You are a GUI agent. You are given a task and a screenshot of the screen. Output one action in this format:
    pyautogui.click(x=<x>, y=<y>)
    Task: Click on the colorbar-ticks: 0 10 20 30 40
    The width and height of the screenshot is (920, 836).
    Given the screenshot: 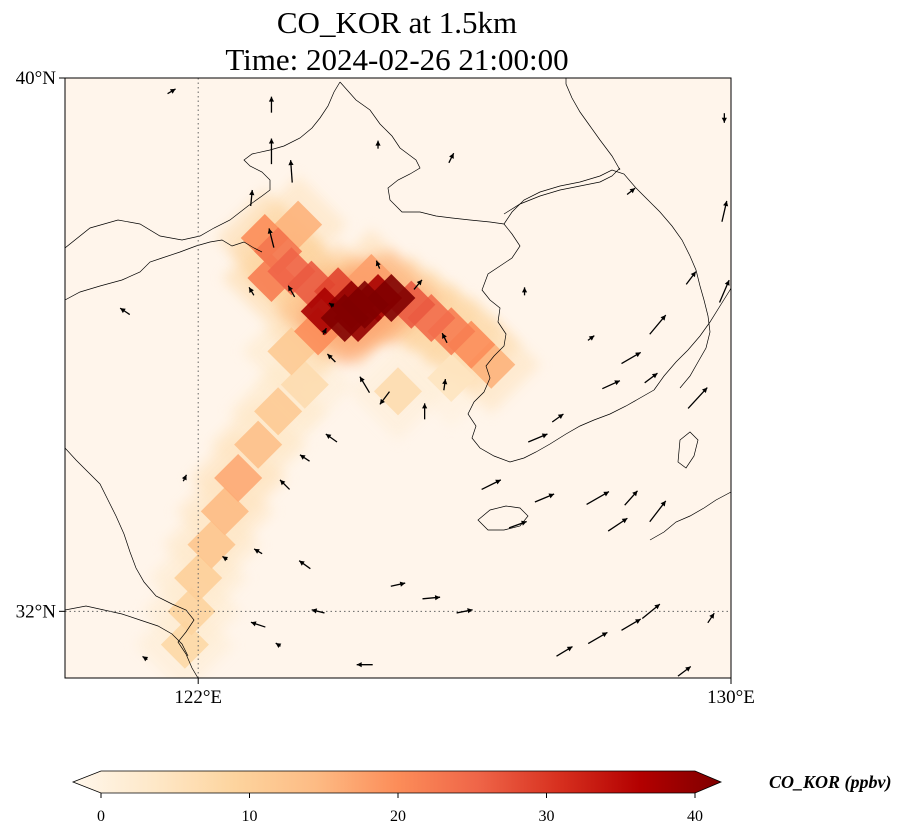 What is the action you would take?
    pyautogui.click(x=400, y=809)
    